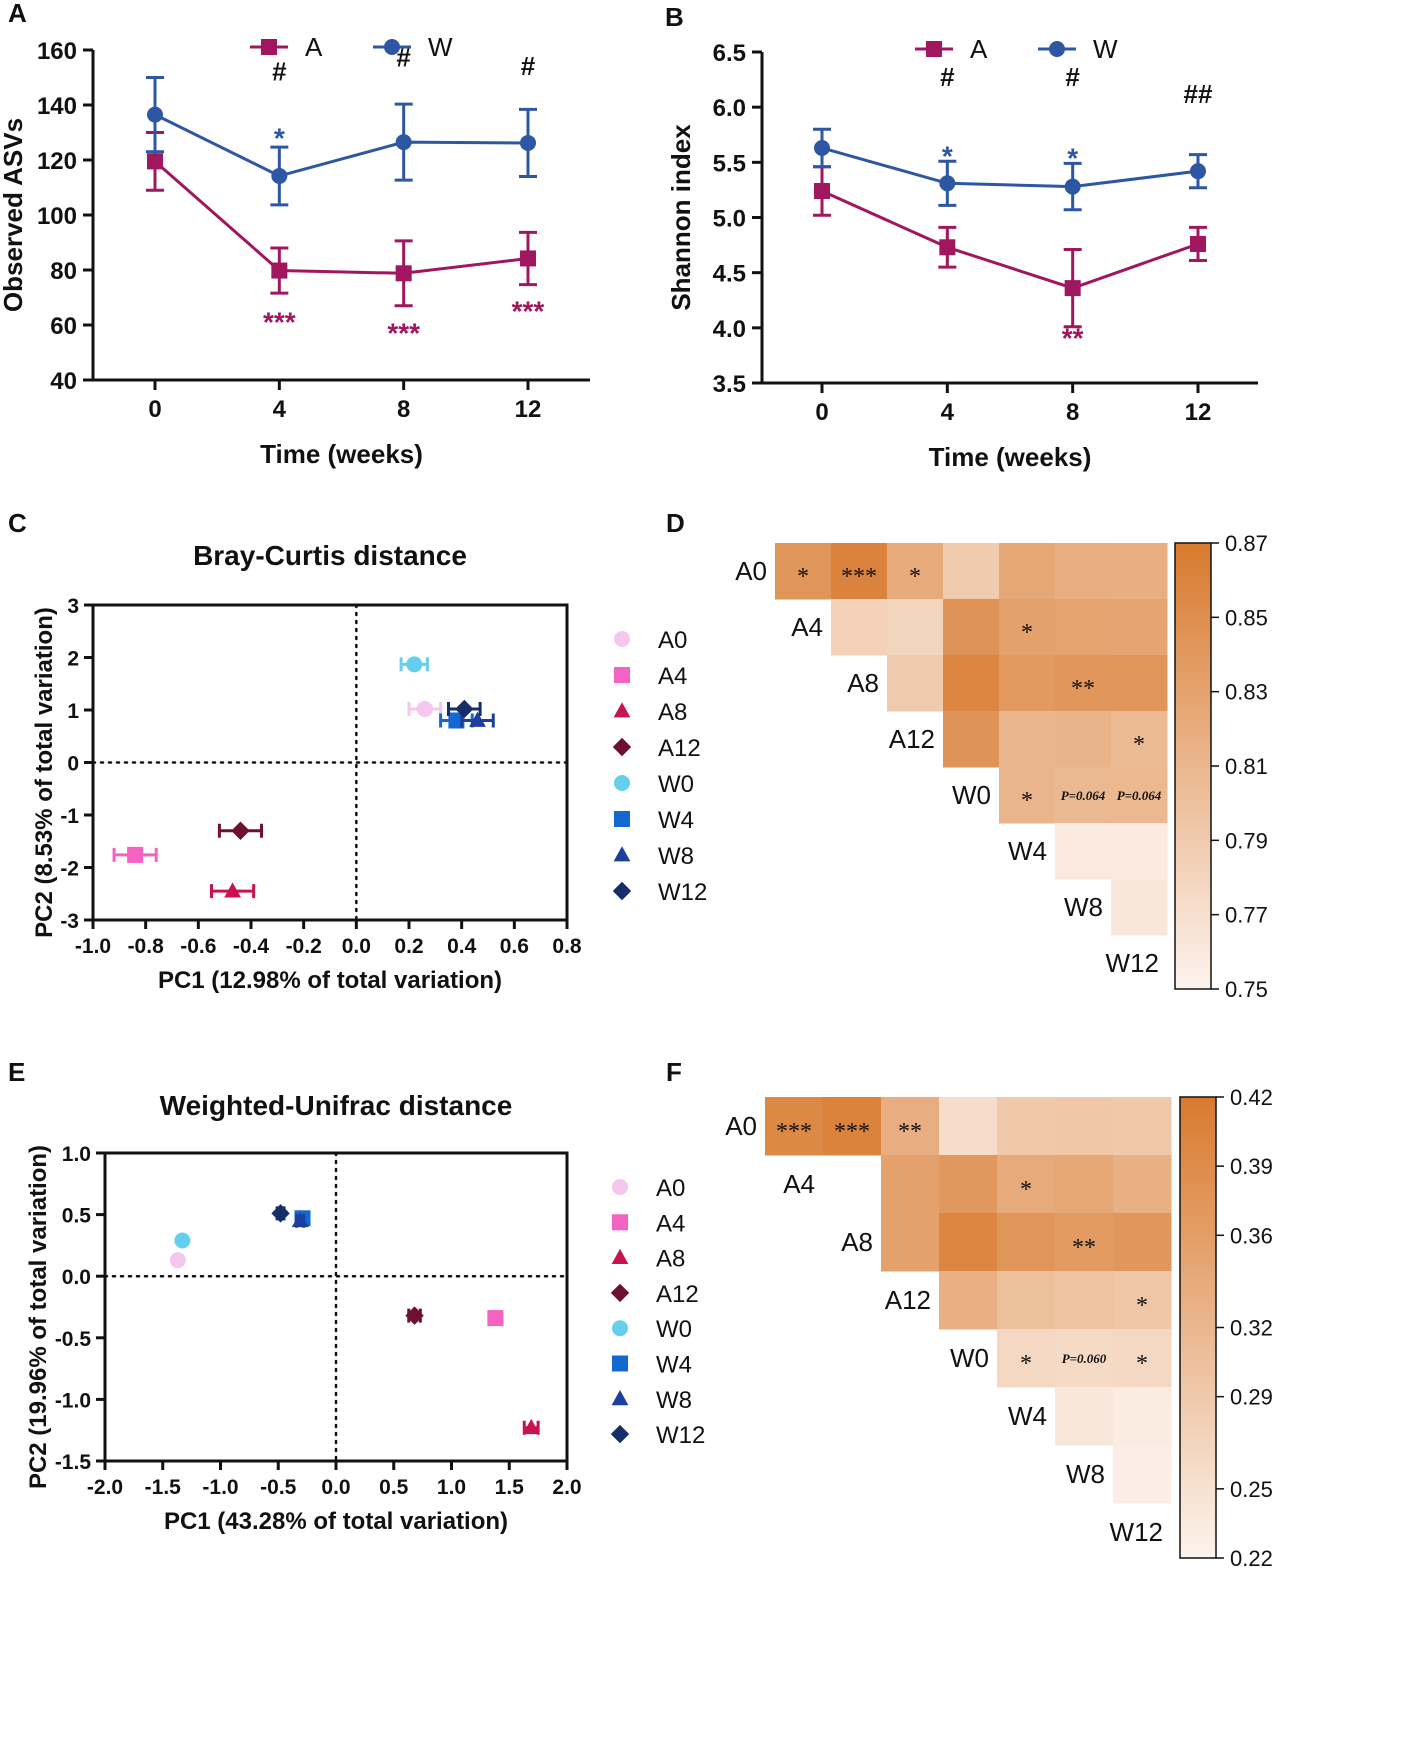  Describe the element at coordinates (69, 869) in the screenshot. I see `y-tick-label: -2` at that location.